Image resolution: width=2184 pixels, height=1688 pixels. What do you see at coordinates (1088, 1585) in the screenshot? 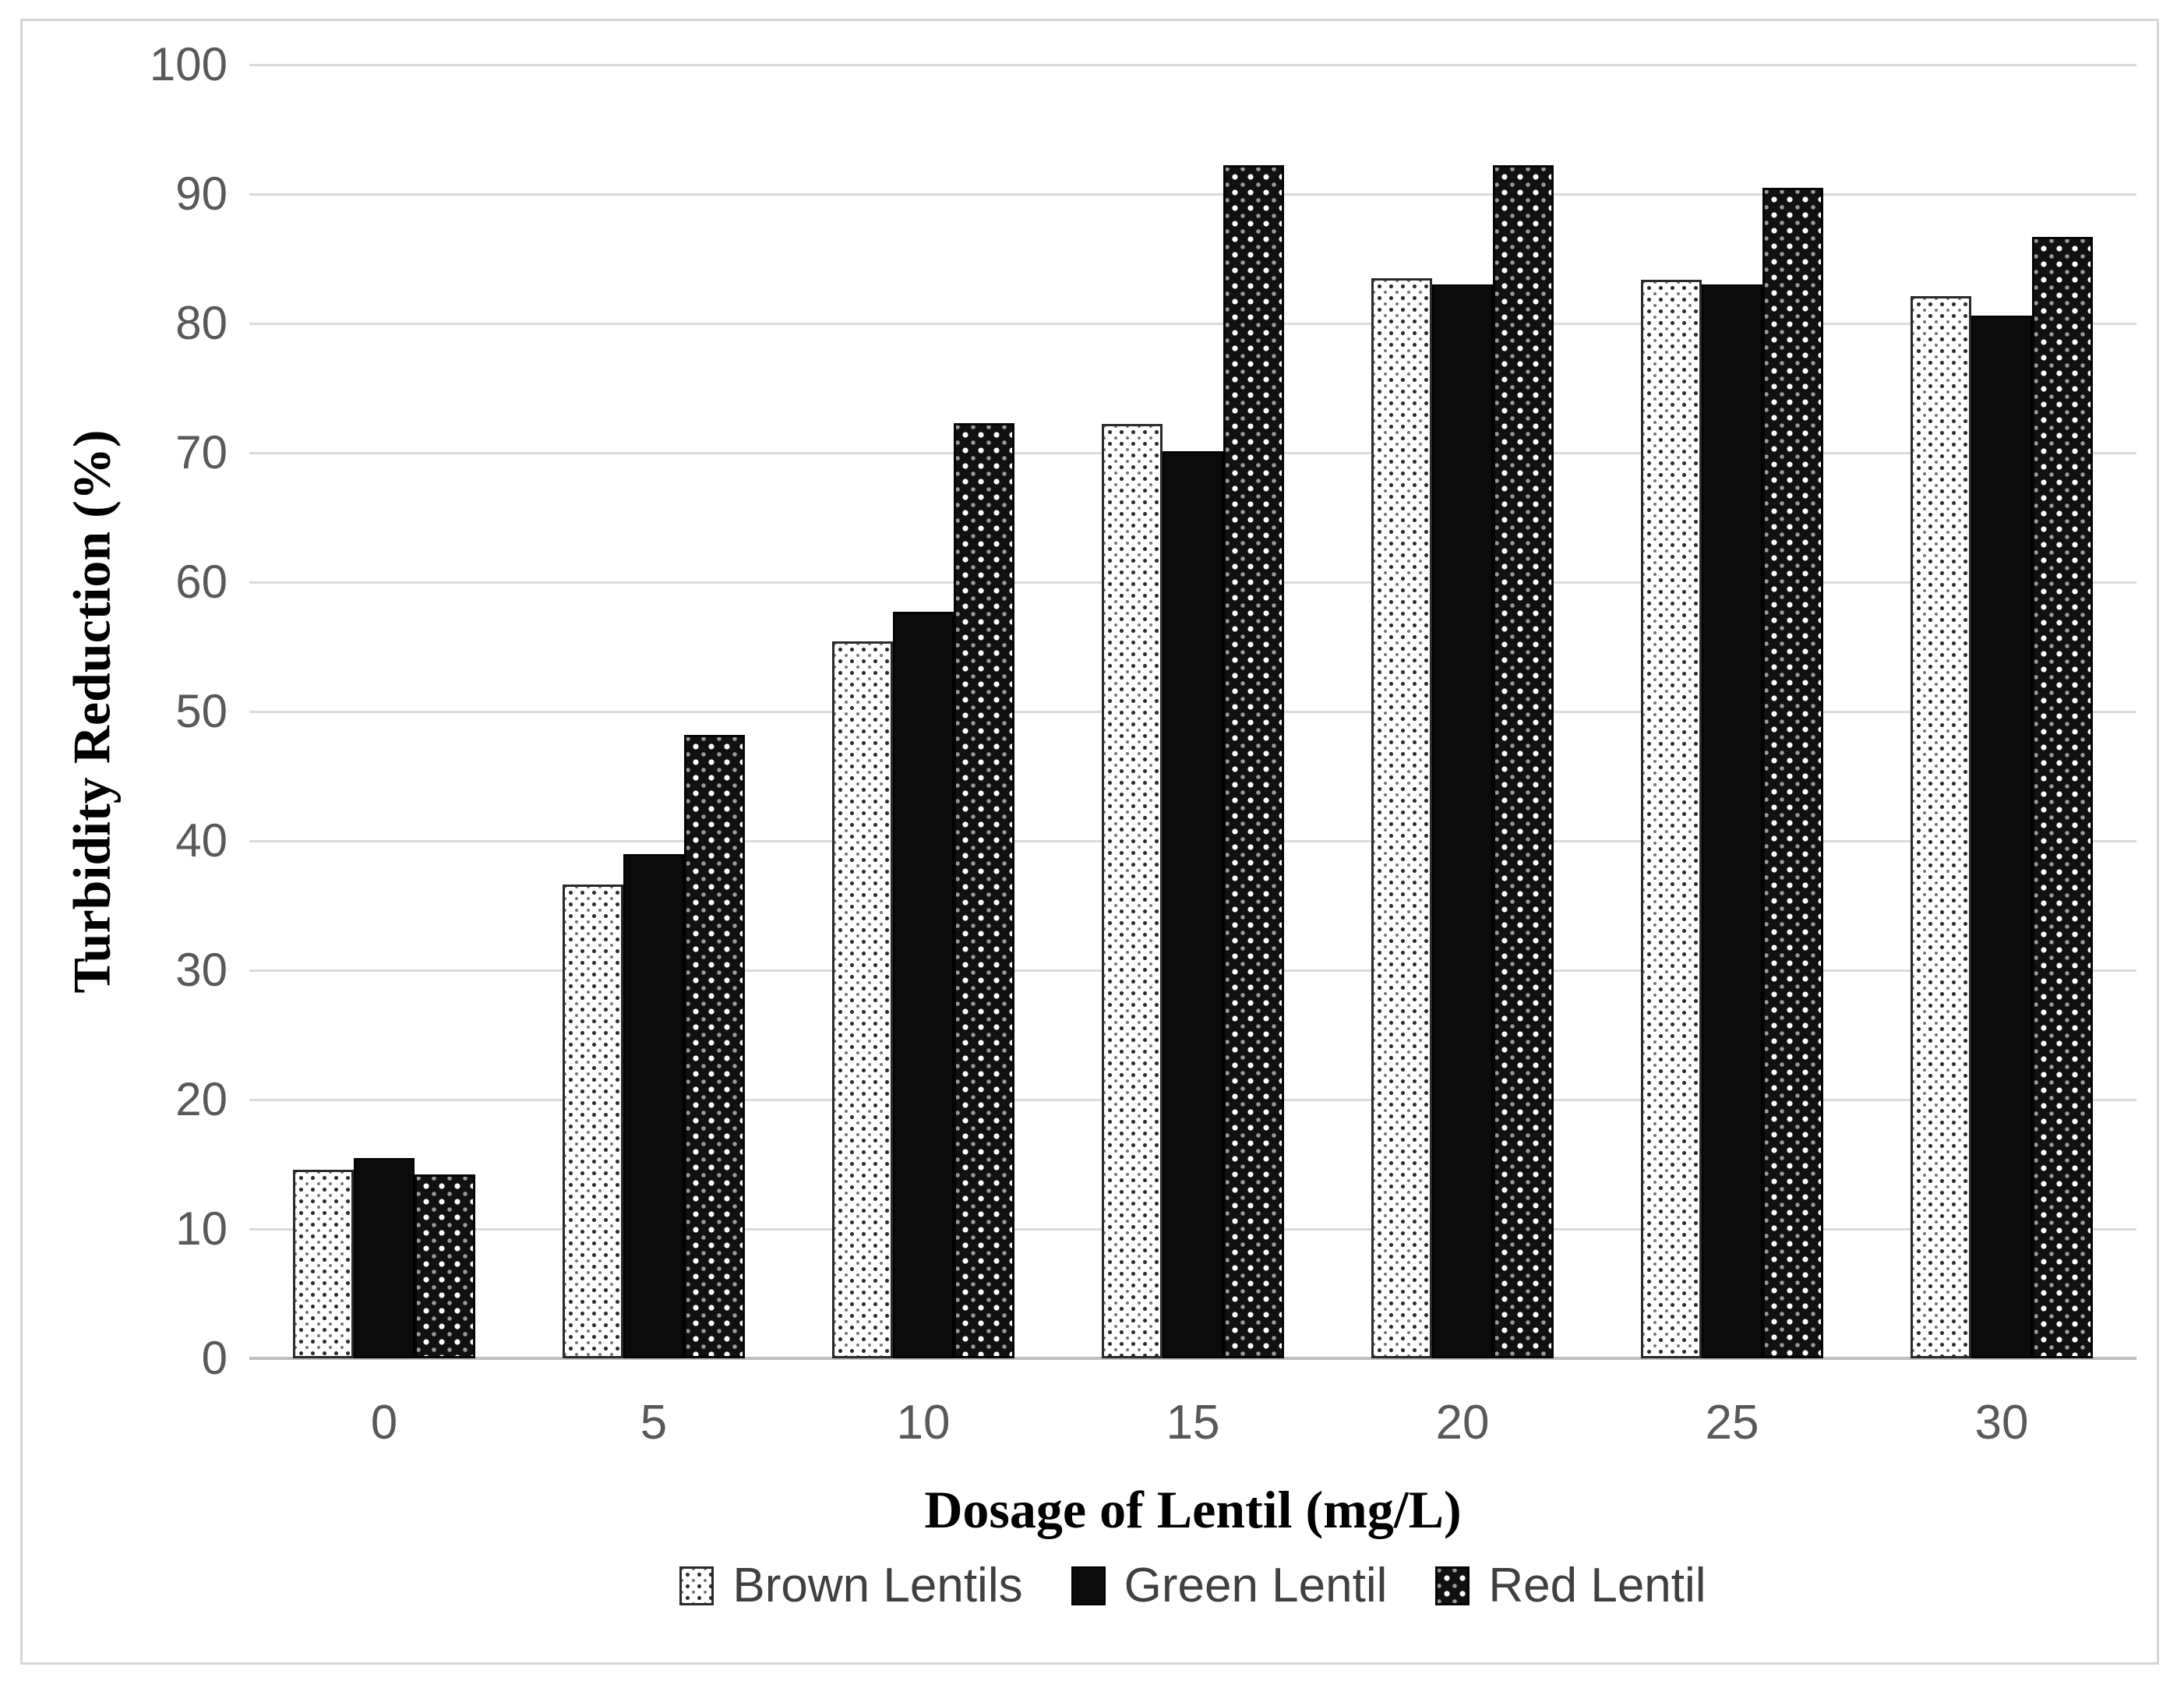
I see `legend-swatch-green-lentil-icon` at bounding box center [1088, 1585].